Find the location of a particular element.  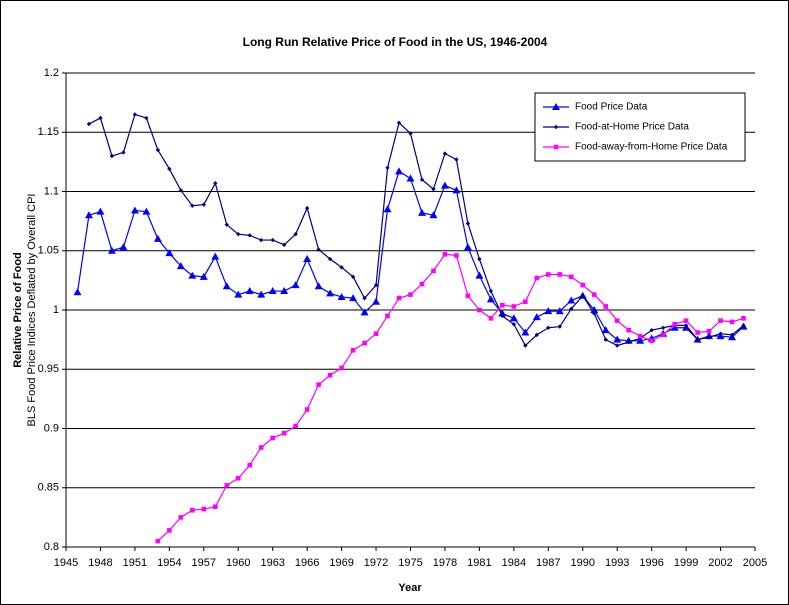

x-tick-label: 1999 is located at coordinates (686, 563).